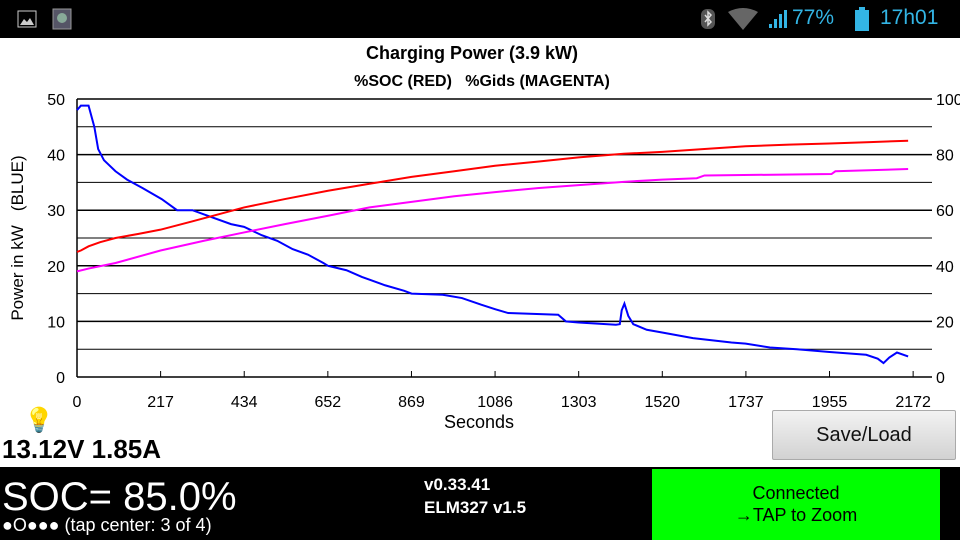  I want to click on x-tick-label: 1303, so click(579, 402).